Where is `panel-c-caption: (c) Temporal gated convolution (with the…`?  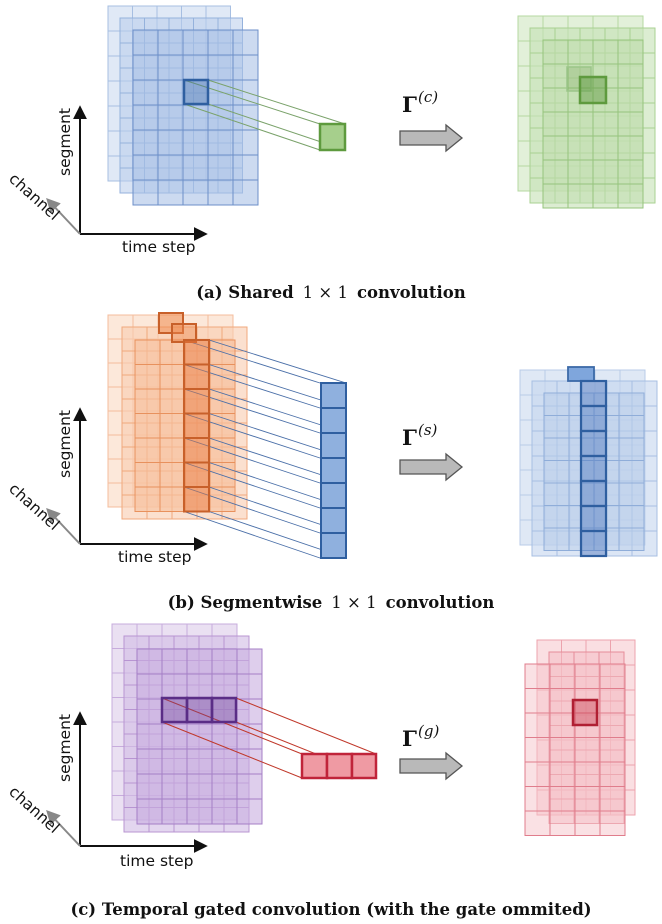 panel-c-caption: (c) Temporal gated convolution (with the… is located at coordinates (330, 909).